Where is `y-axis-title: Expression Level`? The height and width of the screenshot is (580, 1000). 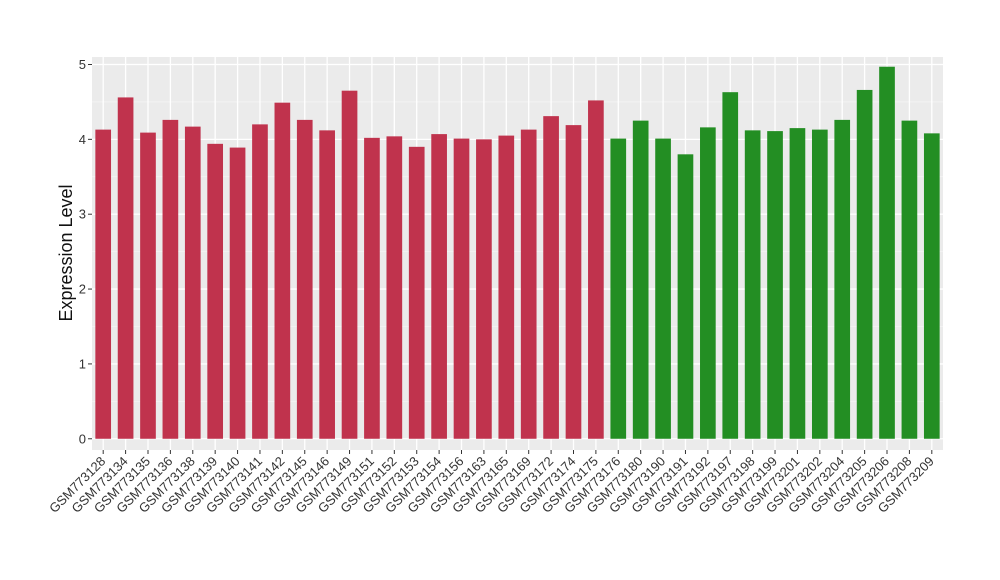
y-axis-title: Expression Level is located at coordinates (66, 252).